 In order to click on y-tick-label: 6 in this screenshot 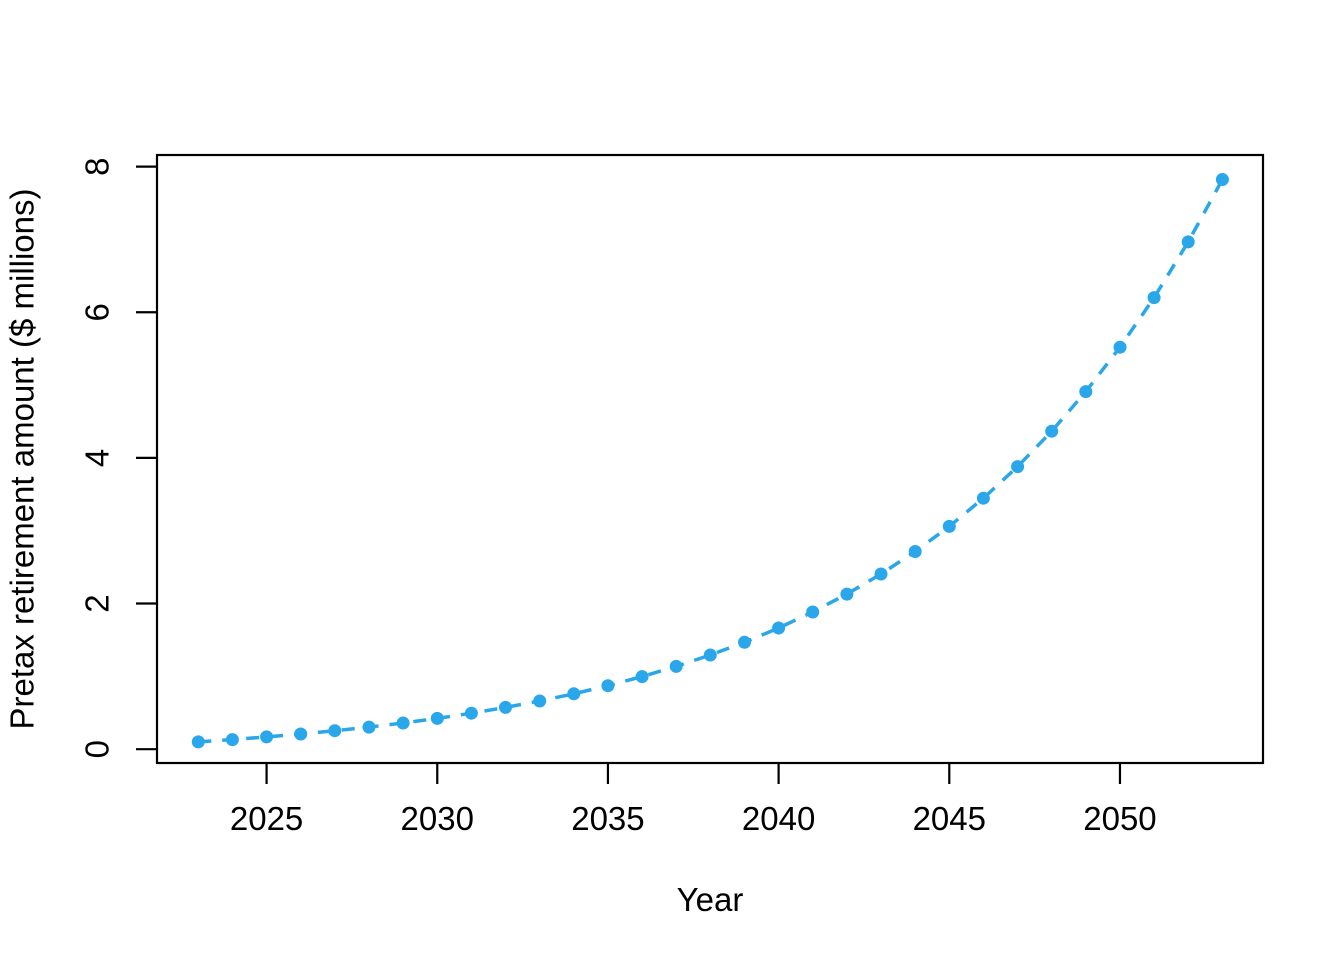, I will do `click(97, 312)`.